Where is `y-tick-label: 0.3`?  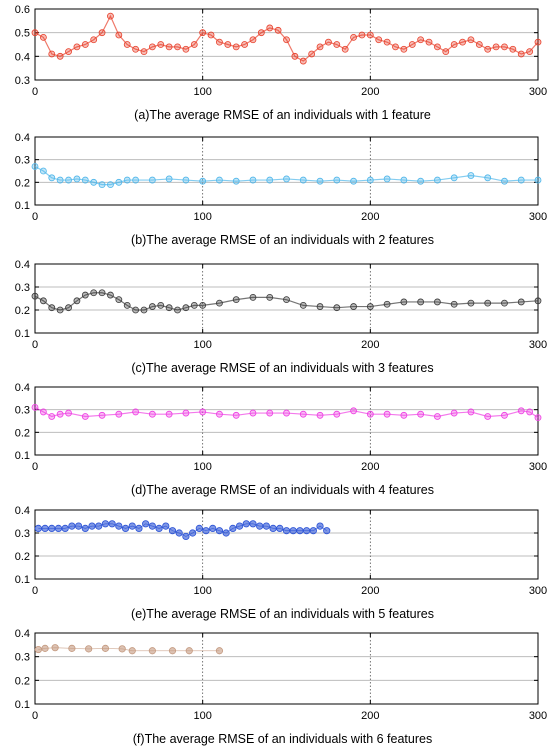 y-tick-label: 0.3 is located at coordinates (22, 534).